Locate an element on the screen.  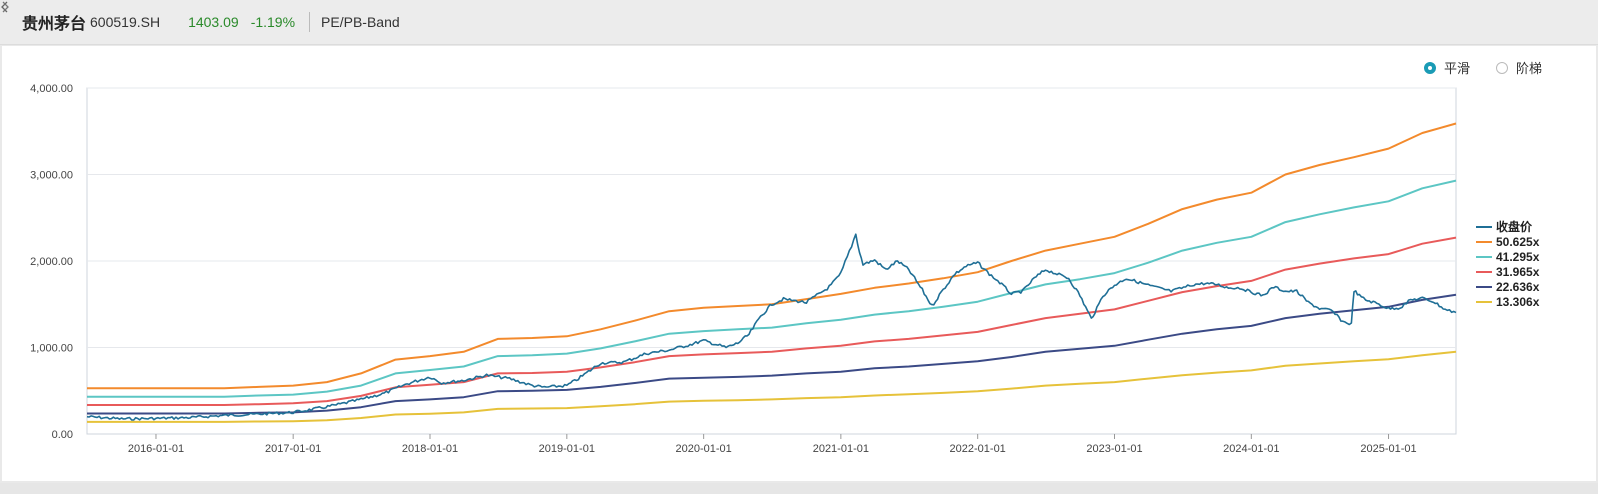
x-tick-label: 2022-01-01 is located at coordinates (978, 449).